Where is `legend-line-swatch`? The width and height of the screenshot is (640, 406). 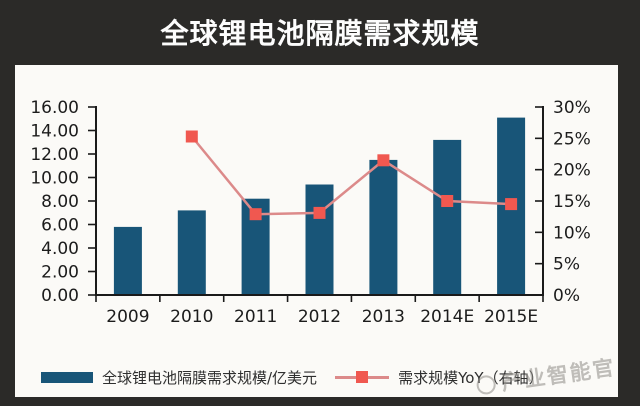 legend-line-swatch is located at coordinates (362, 377).